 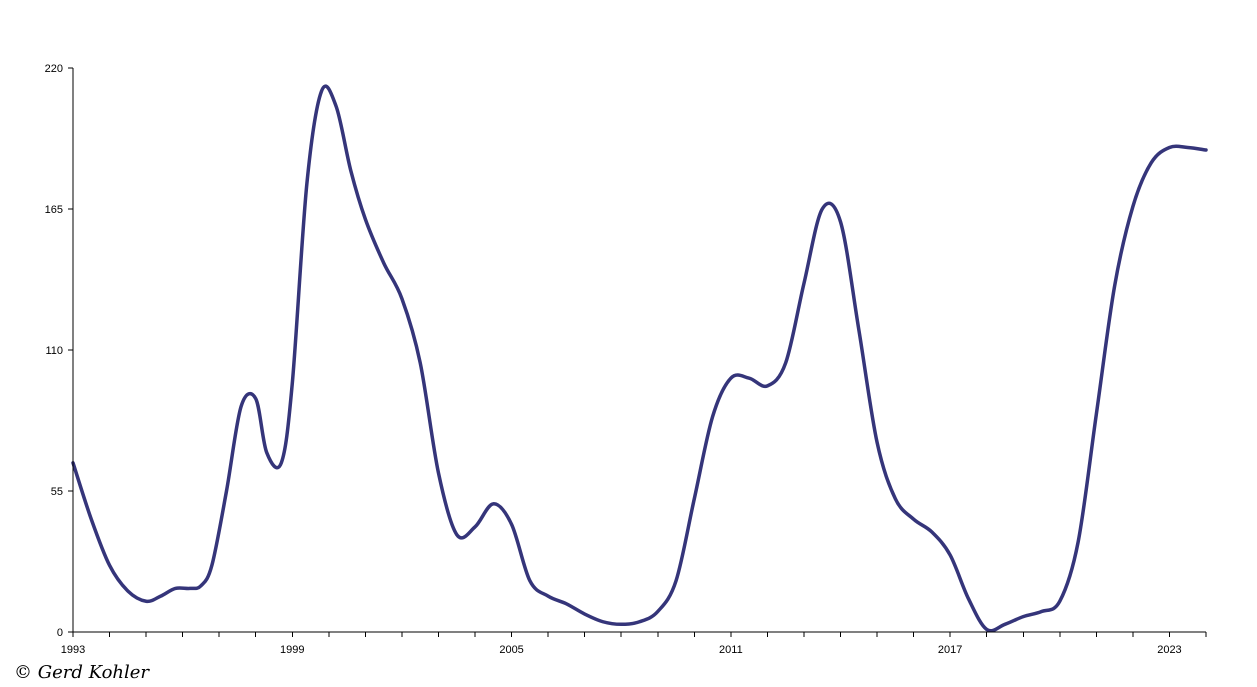 What do you see at coordinates (1169, 650) in the screenshot?
I see `x-tick-label: 2023` at bounding box center [1169, 650].